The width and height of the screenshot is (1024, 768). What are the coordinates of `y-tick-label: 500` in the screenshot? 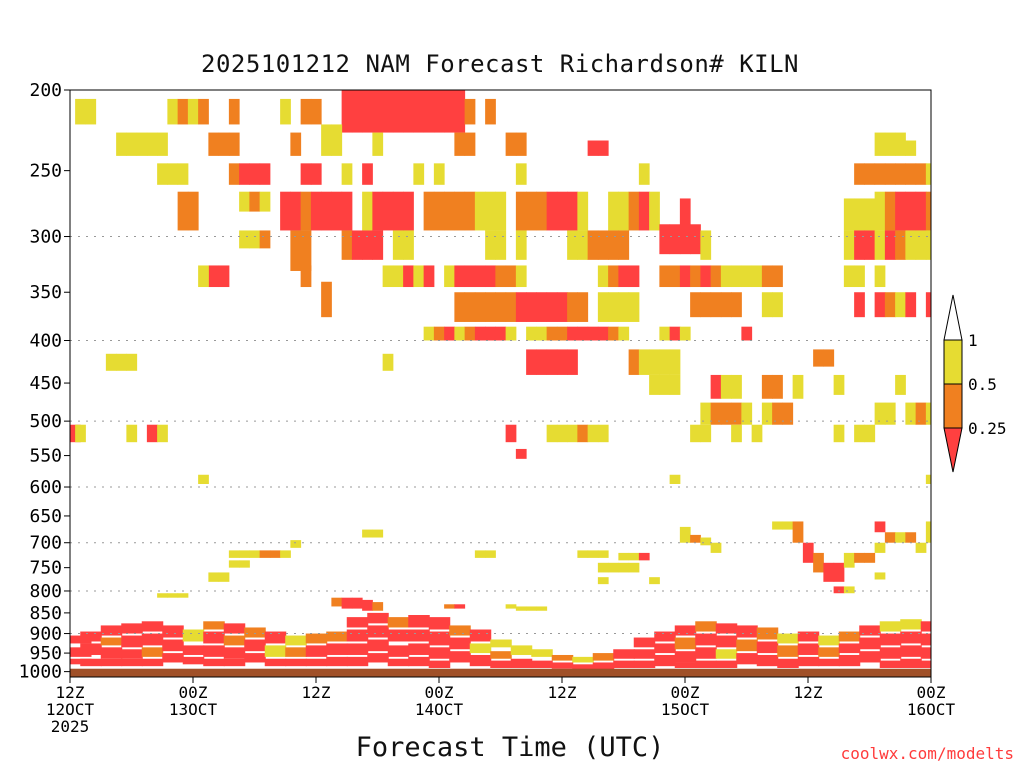 It's located at (45, 421).